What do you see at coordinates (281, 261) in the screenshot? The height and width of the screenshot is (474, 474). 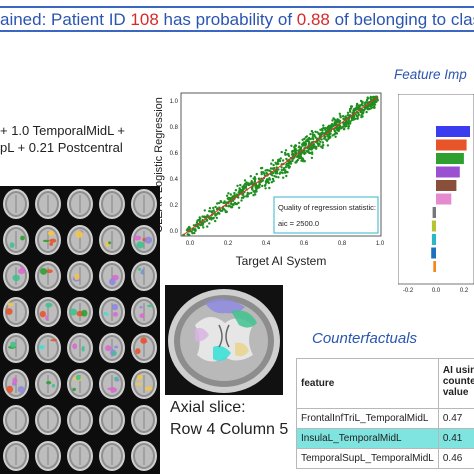 I see `scatter-x-label: Target AI System` at bounding box center [281, 261].